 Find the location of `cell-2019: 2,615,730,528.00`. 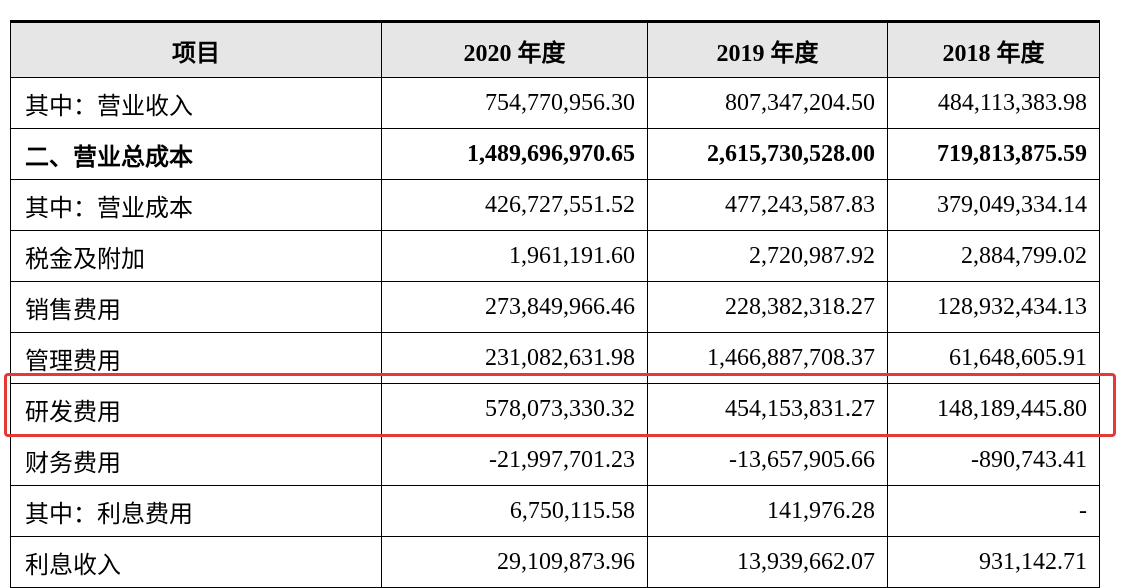

cell-2019: 2,615,730,528.00 is located at coordinates (767, 154).